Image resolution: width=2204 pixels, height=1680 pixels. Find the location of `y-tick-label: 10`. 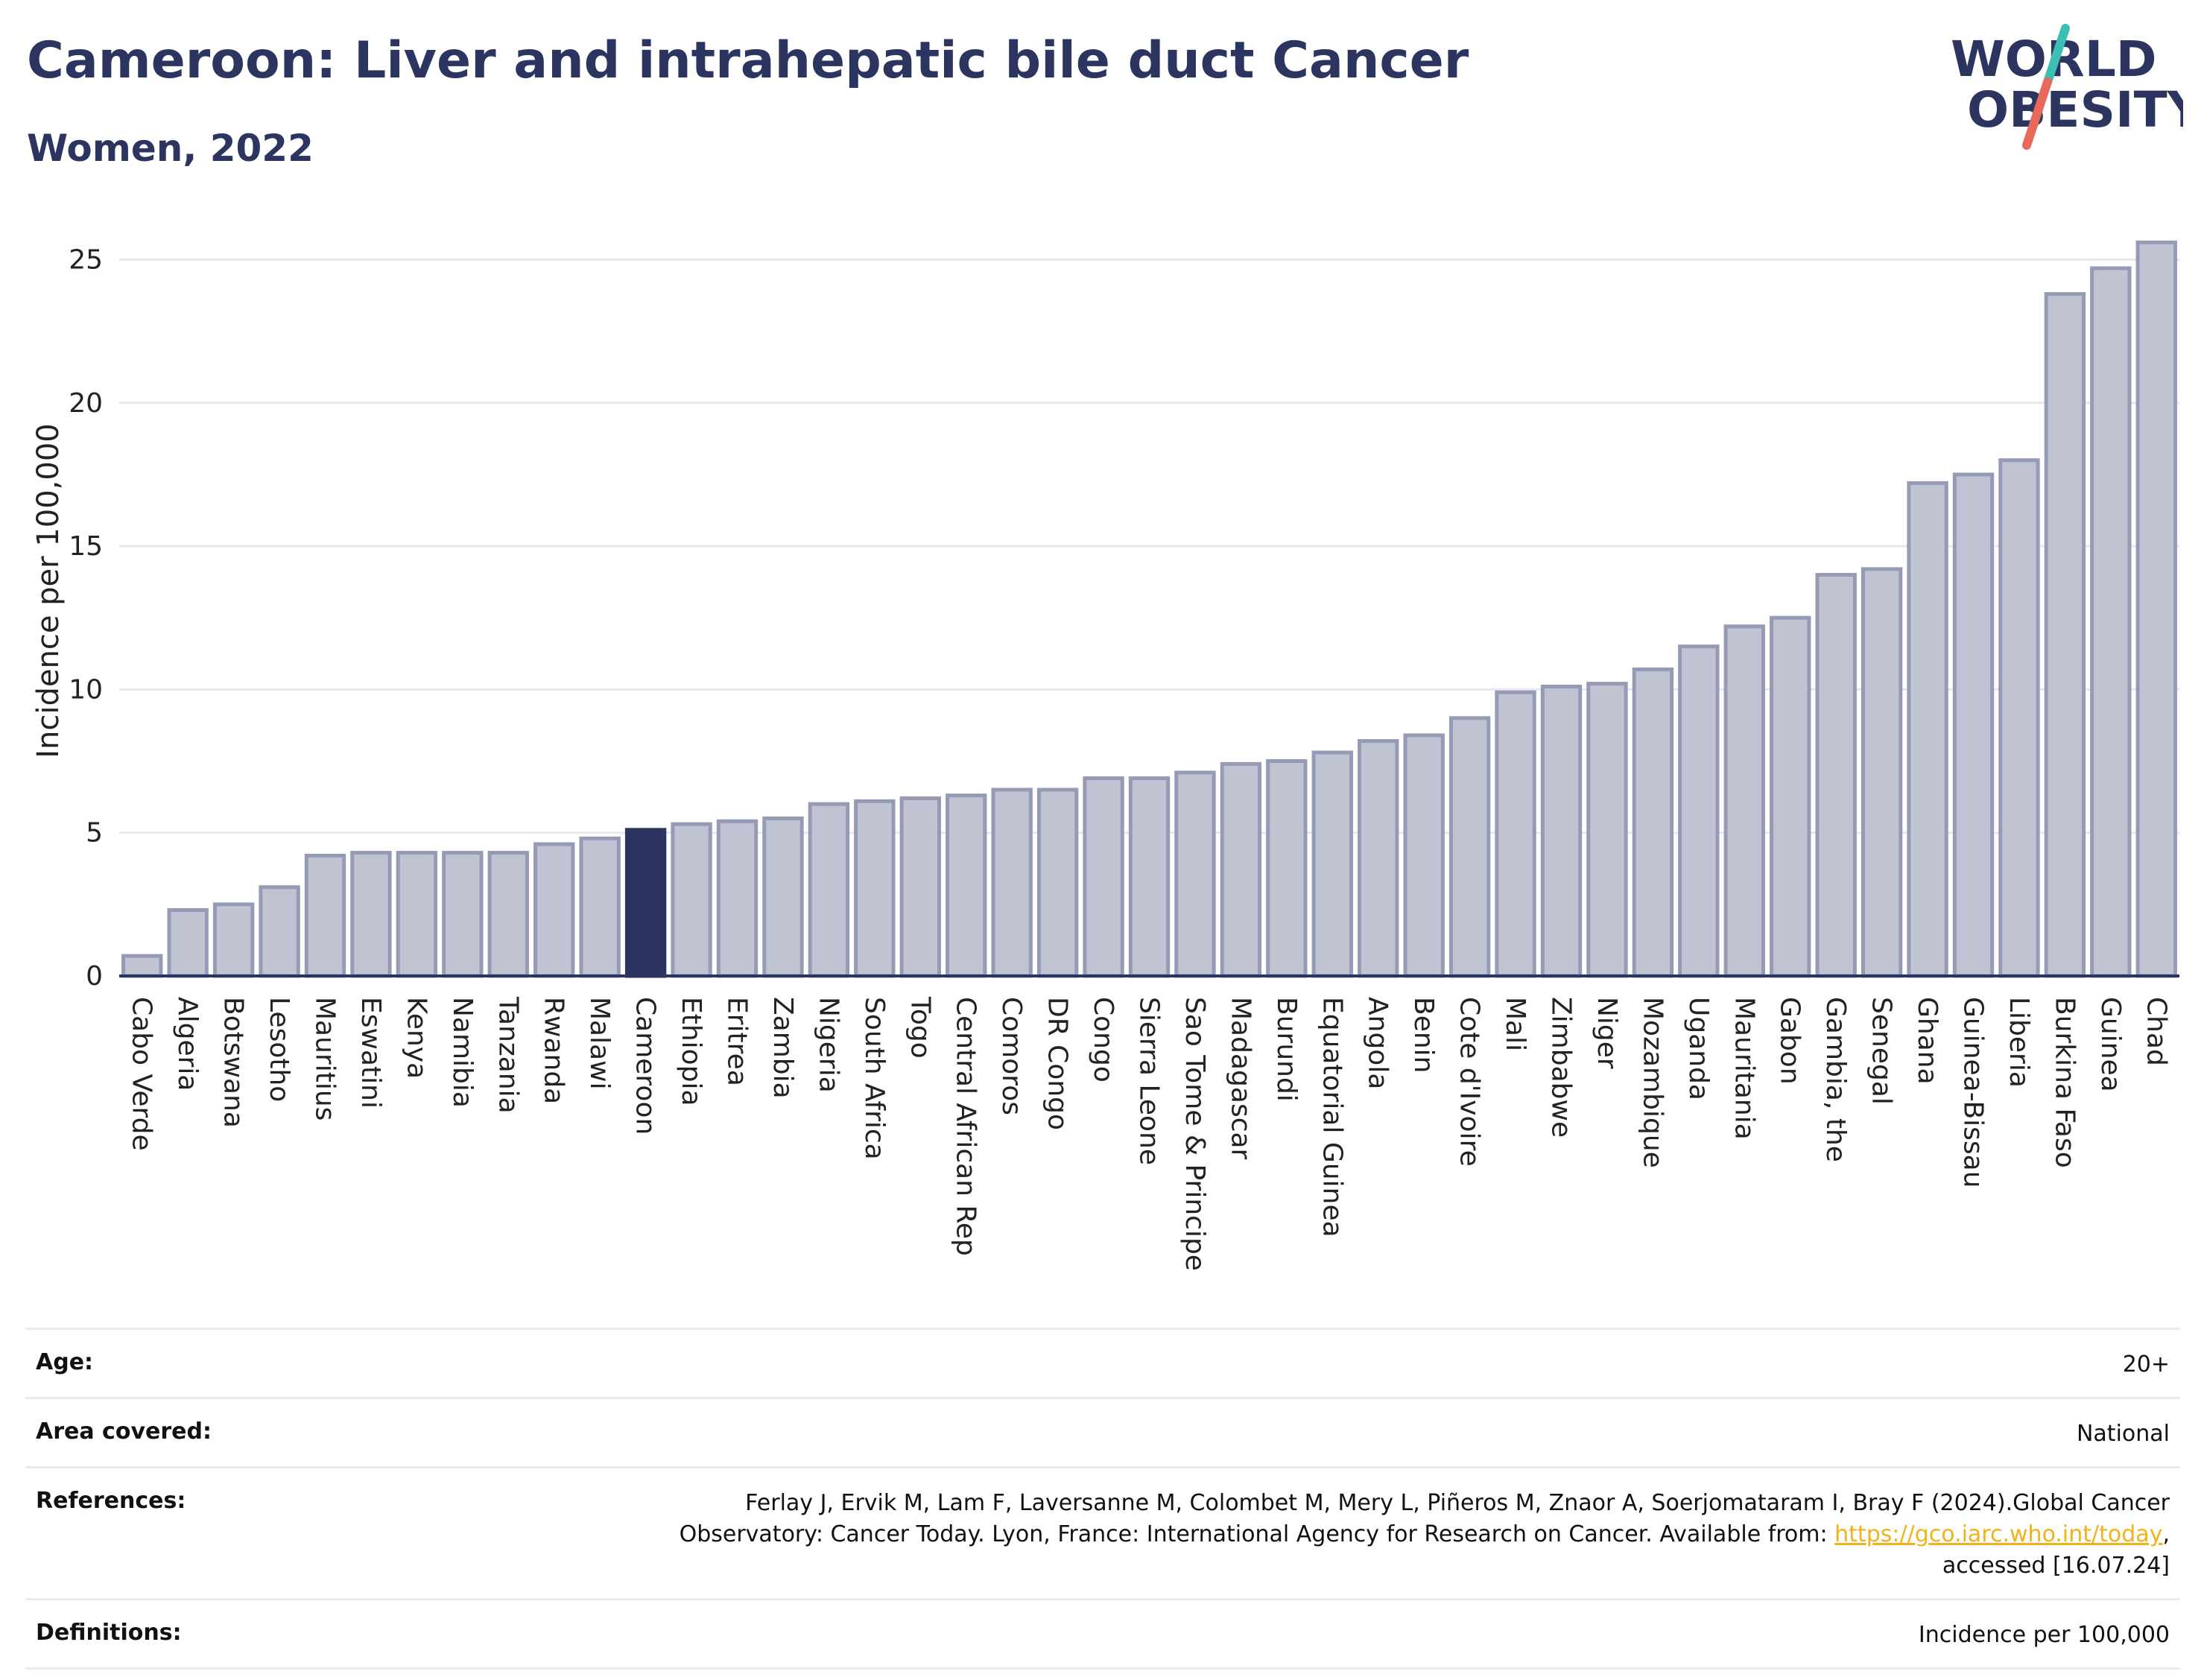

y-tick-label: 10 is located at coordinates (86, 689).